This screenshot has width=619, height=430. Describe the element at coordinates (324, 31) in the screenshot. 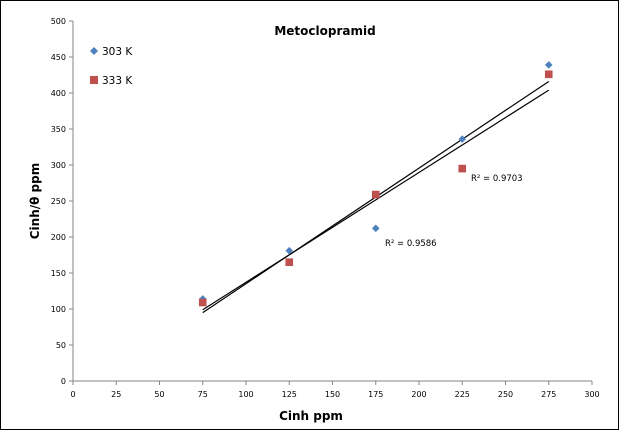

I see `chart-title: Metoclopramid` at that location.